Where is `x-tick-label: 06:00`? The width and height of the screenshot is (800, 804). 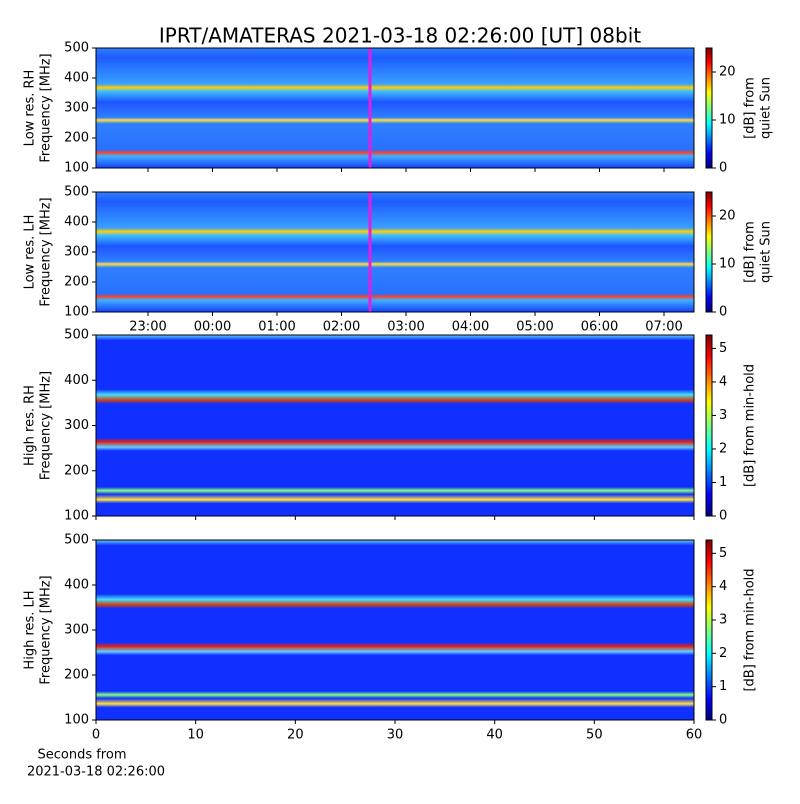
x-tick-label: 06:00 is located at coordinates (599, 327).